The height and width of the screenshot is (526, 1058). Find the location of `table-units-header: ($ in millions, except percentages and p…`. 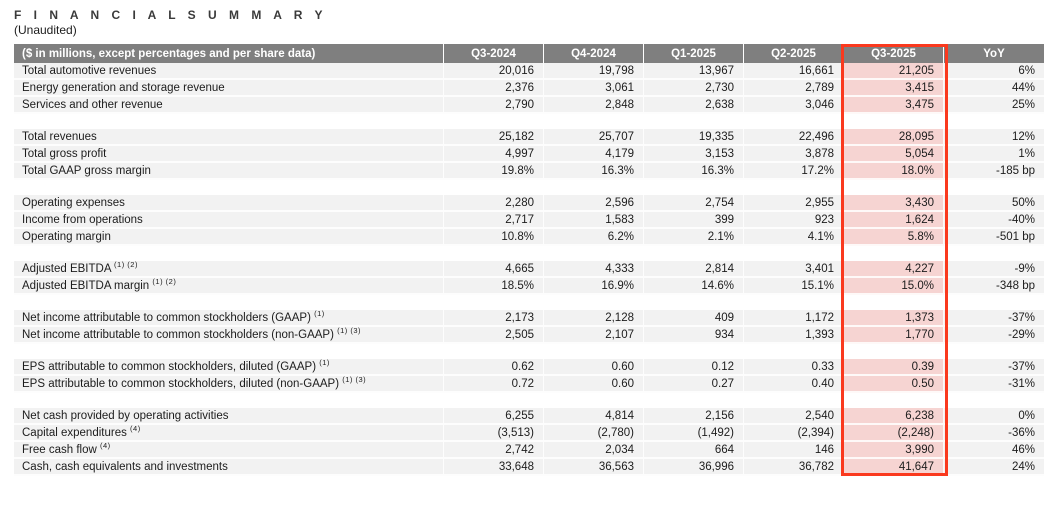

table-units-header: ($ in millions, except percentages and p… is located at coordinates (229, 53).